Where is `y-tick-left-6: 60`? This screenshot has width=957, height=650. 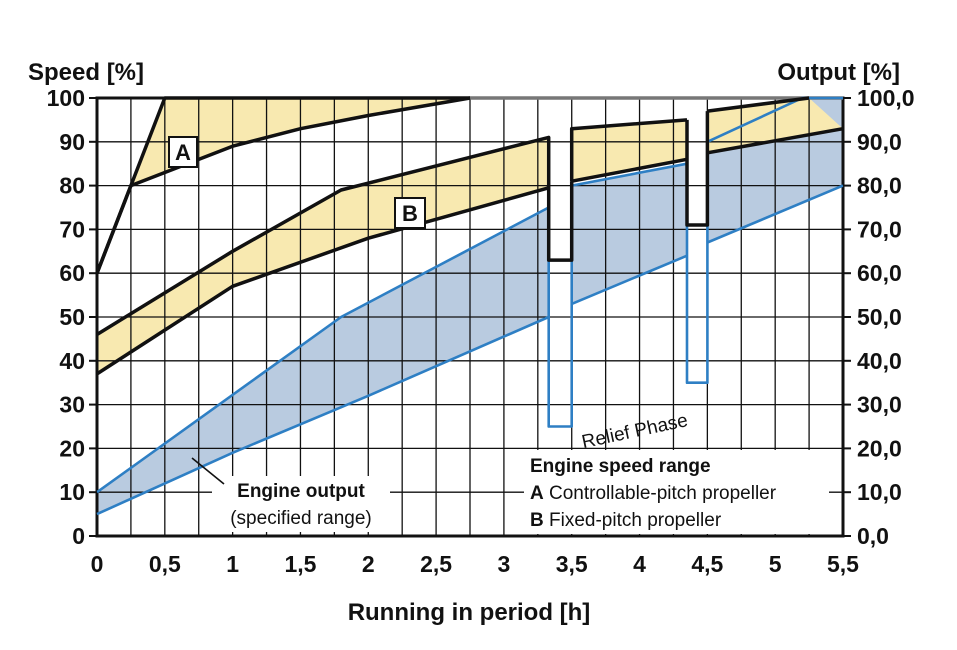
y-tick-left-6: 60 is located at coordinates (72, 273).